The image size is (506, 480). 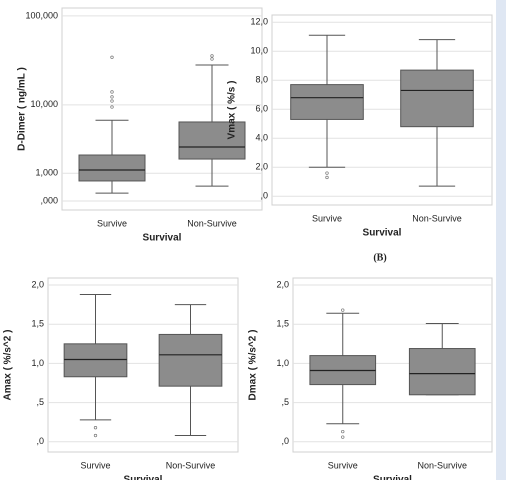 What do you see at coordinates (41, 15) in the screenshot?
I see `y-tick-label: 100,000` at bounding box center [41, 15].